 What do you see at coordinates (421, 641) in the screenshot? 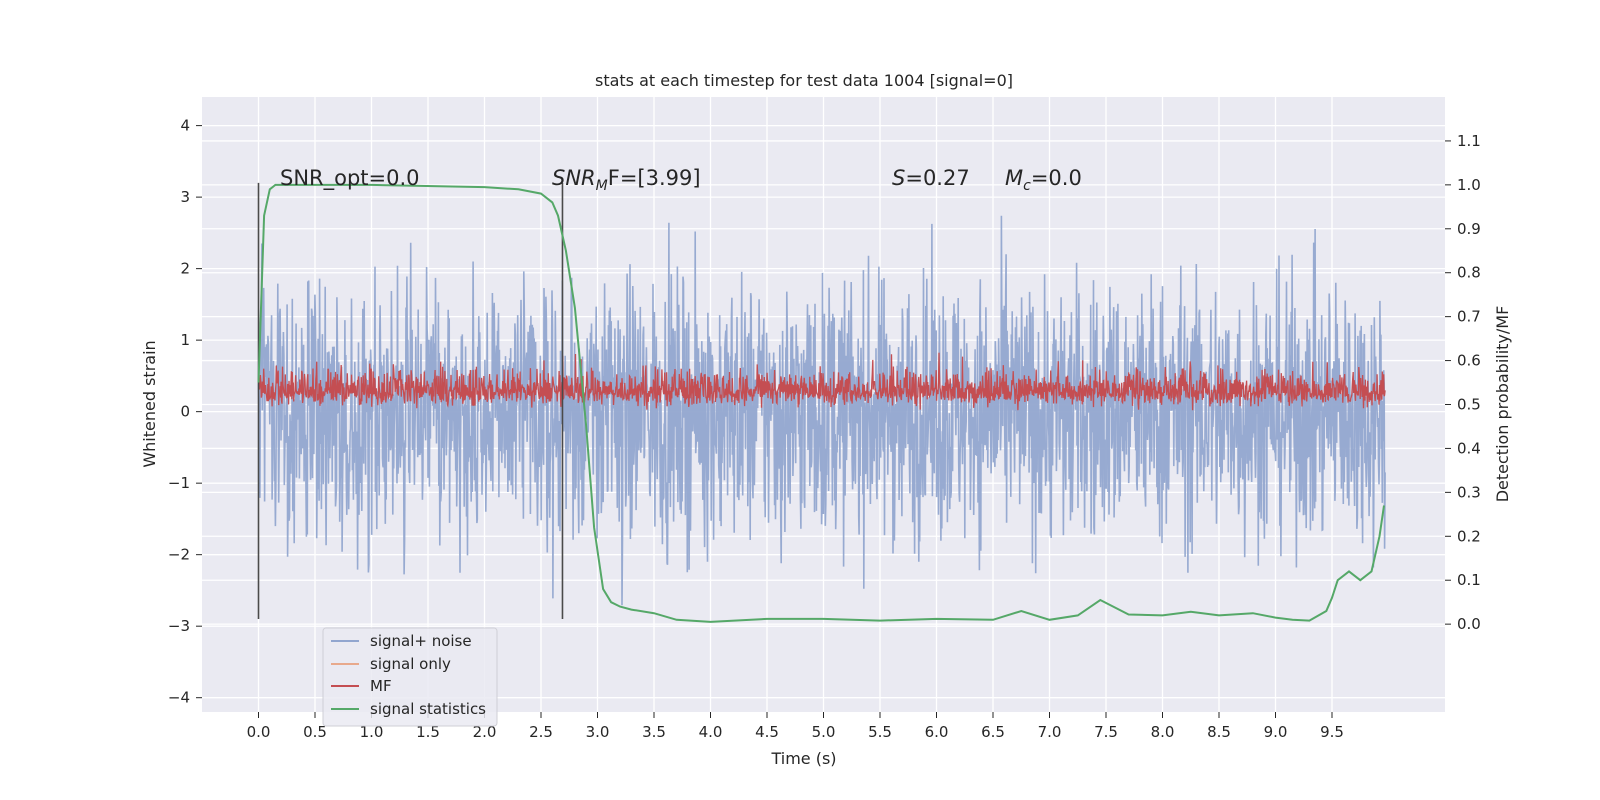
I see `legend-label-signal-noise: signal+ noise` at bounding box center [421, 641].